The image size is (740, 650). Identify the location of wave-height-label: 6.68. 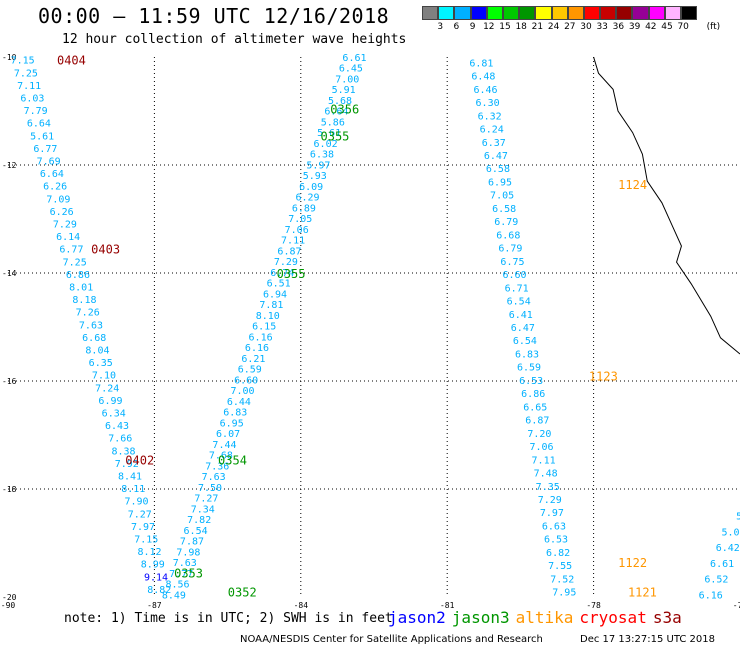
(508, 235).